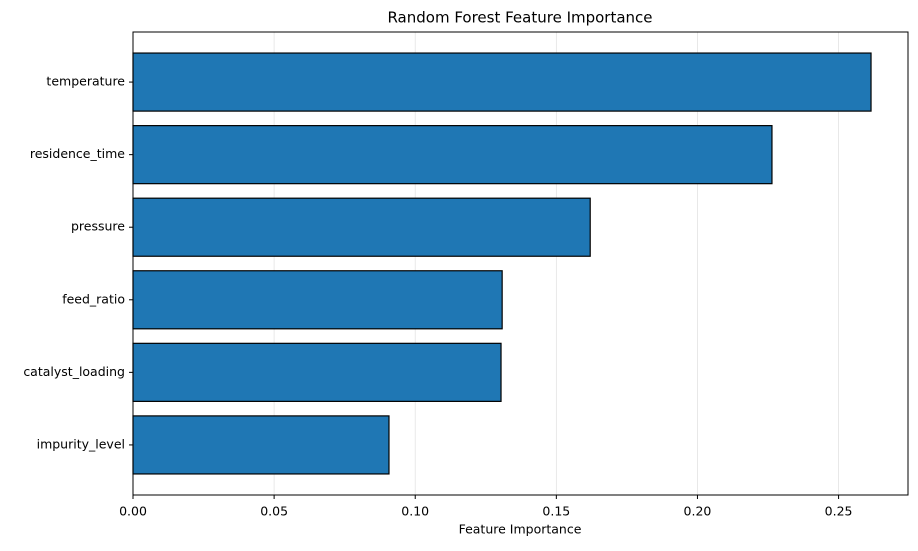 Image resolution: width=918 pixels, height=551 pixels. What do you see at coordinates (81, 443) in the screenshot?
I see `y-tick-label: impurity_level` at bounding box center [81, 443].